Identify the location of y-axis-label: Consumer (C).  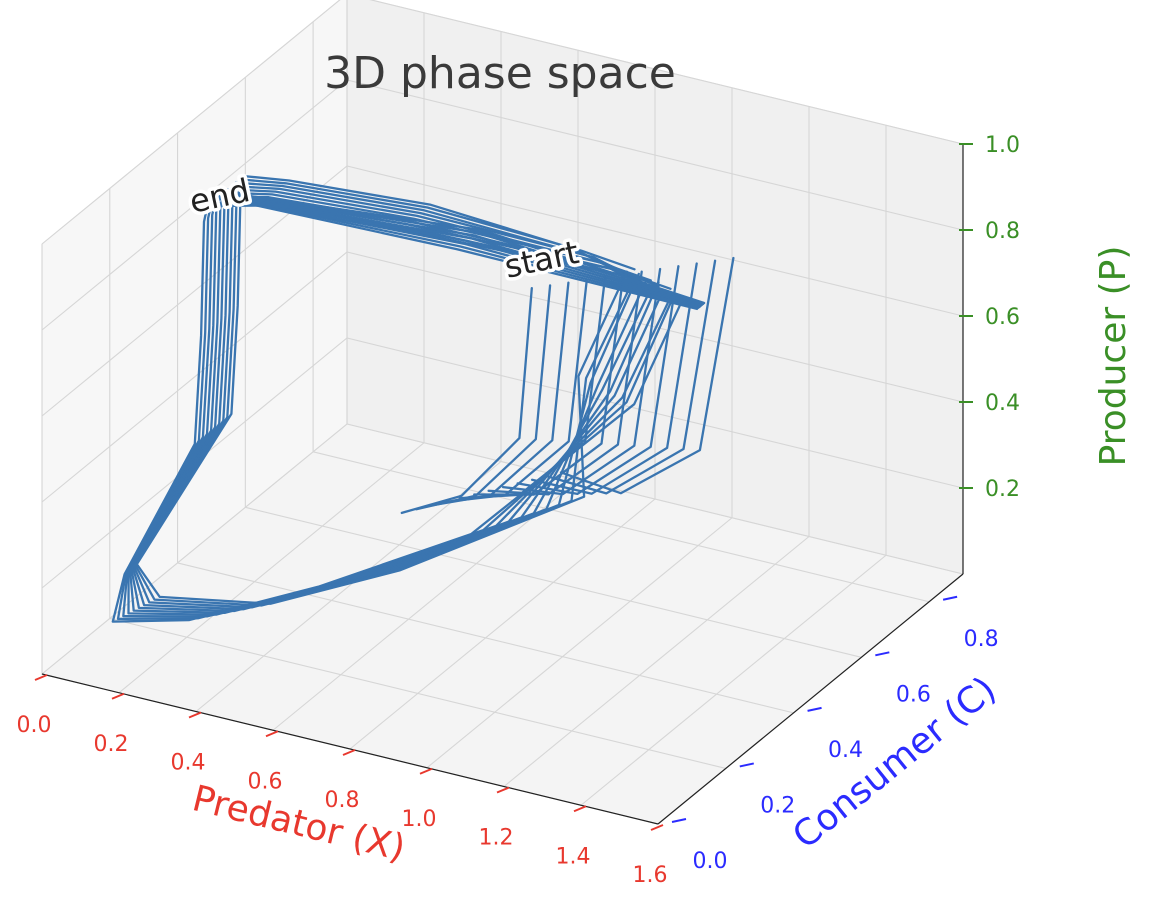
(894, 763).